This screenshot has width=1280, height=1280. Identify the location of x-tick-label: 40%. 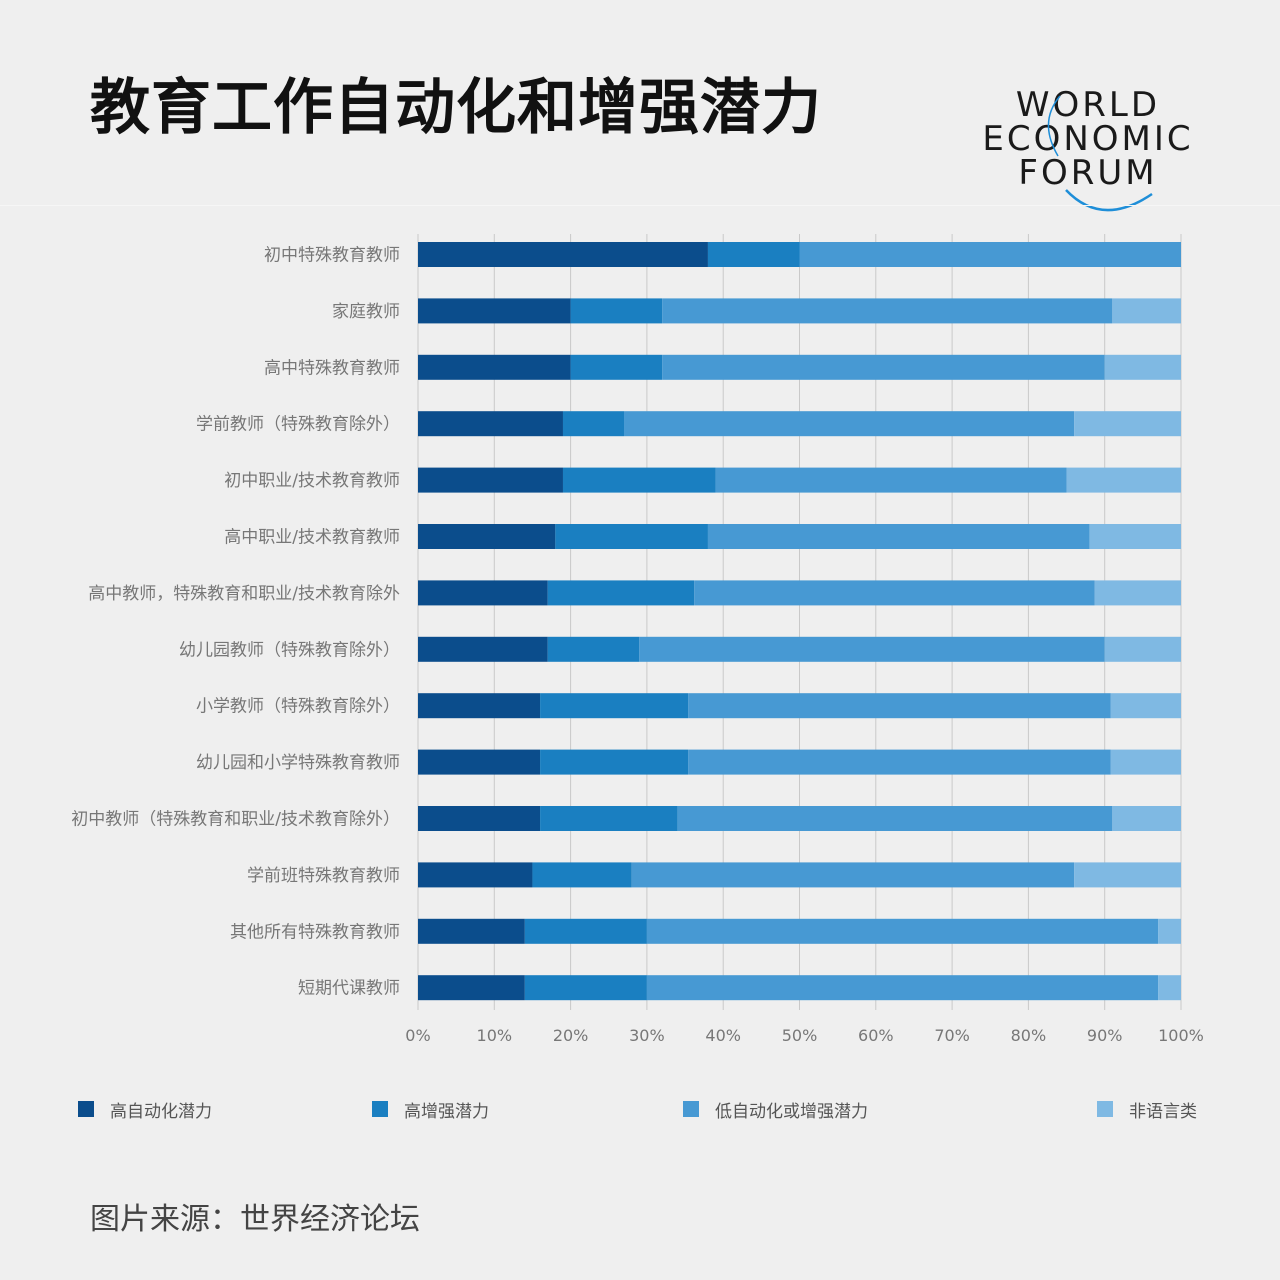
(723, 1035).